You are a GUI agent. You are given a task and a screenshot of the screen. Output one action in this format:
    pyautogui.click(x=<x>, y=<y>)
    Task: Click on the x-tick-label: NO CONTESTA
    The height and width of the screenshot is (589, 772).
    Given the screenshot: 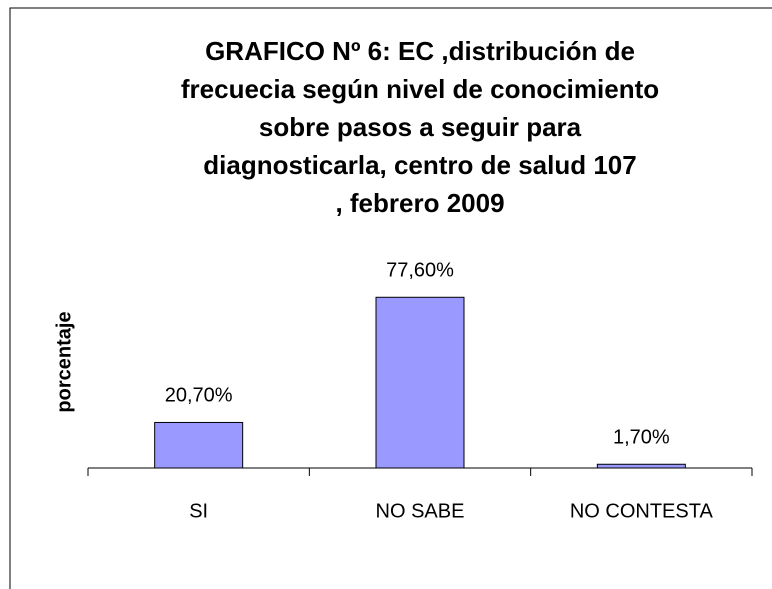 What is the action you would take?
    pyautogui.click(x=642, y=511)
    